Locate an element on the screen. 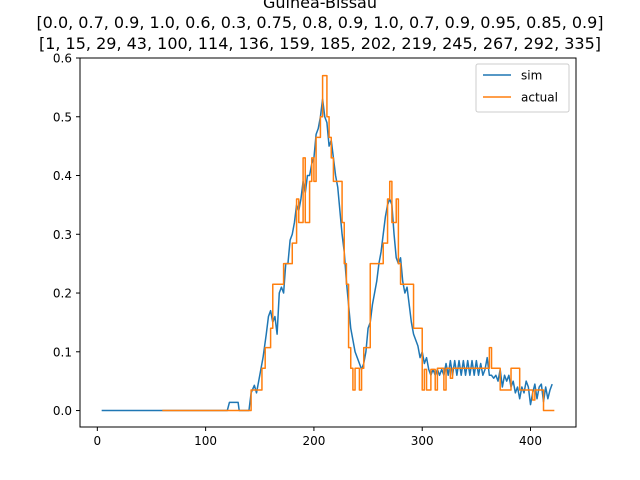  y-tick-label: 0.1 is located at coordinates (62, 352).